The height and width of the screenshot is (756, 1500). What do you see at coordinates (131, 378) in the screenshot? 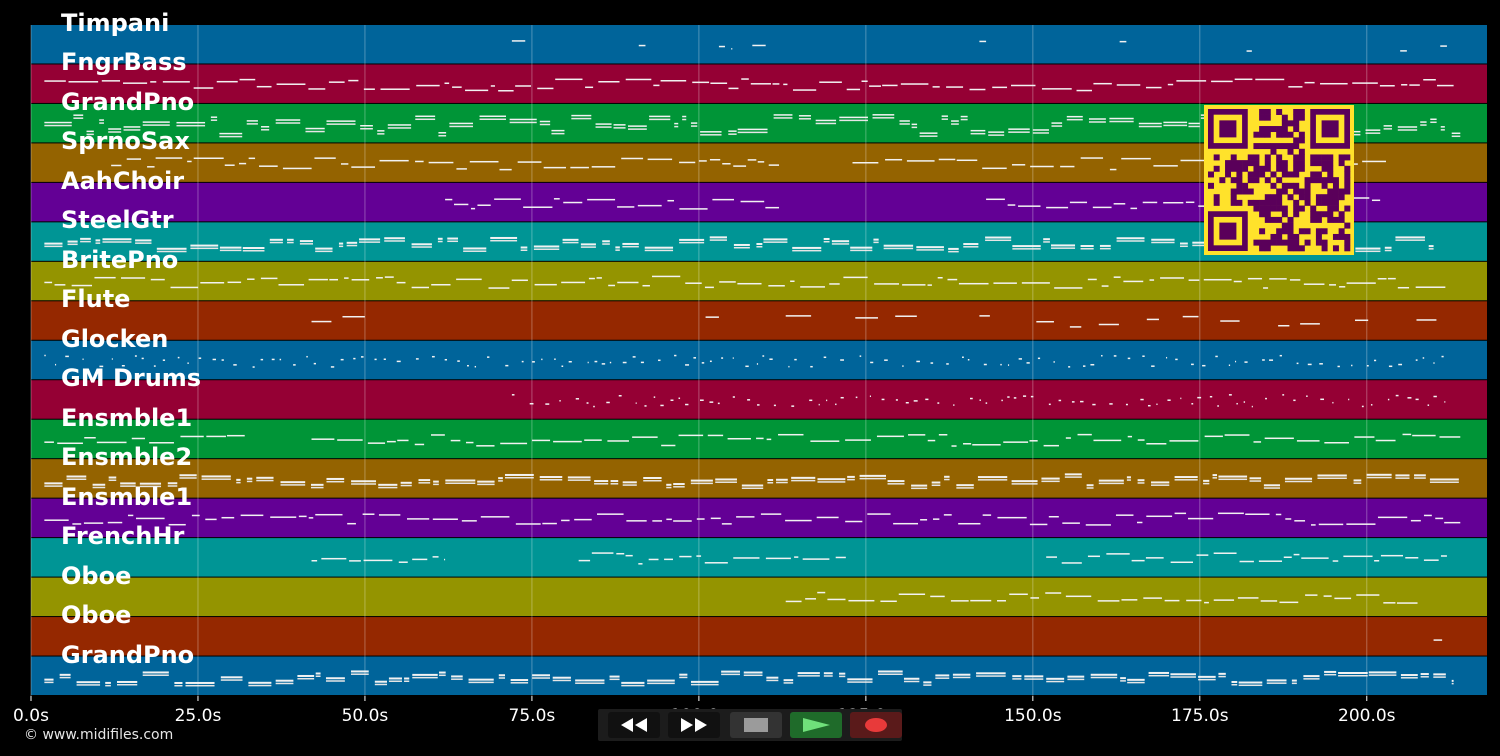
I see `track-label: GM Drums` at bounding box center [131, 378].